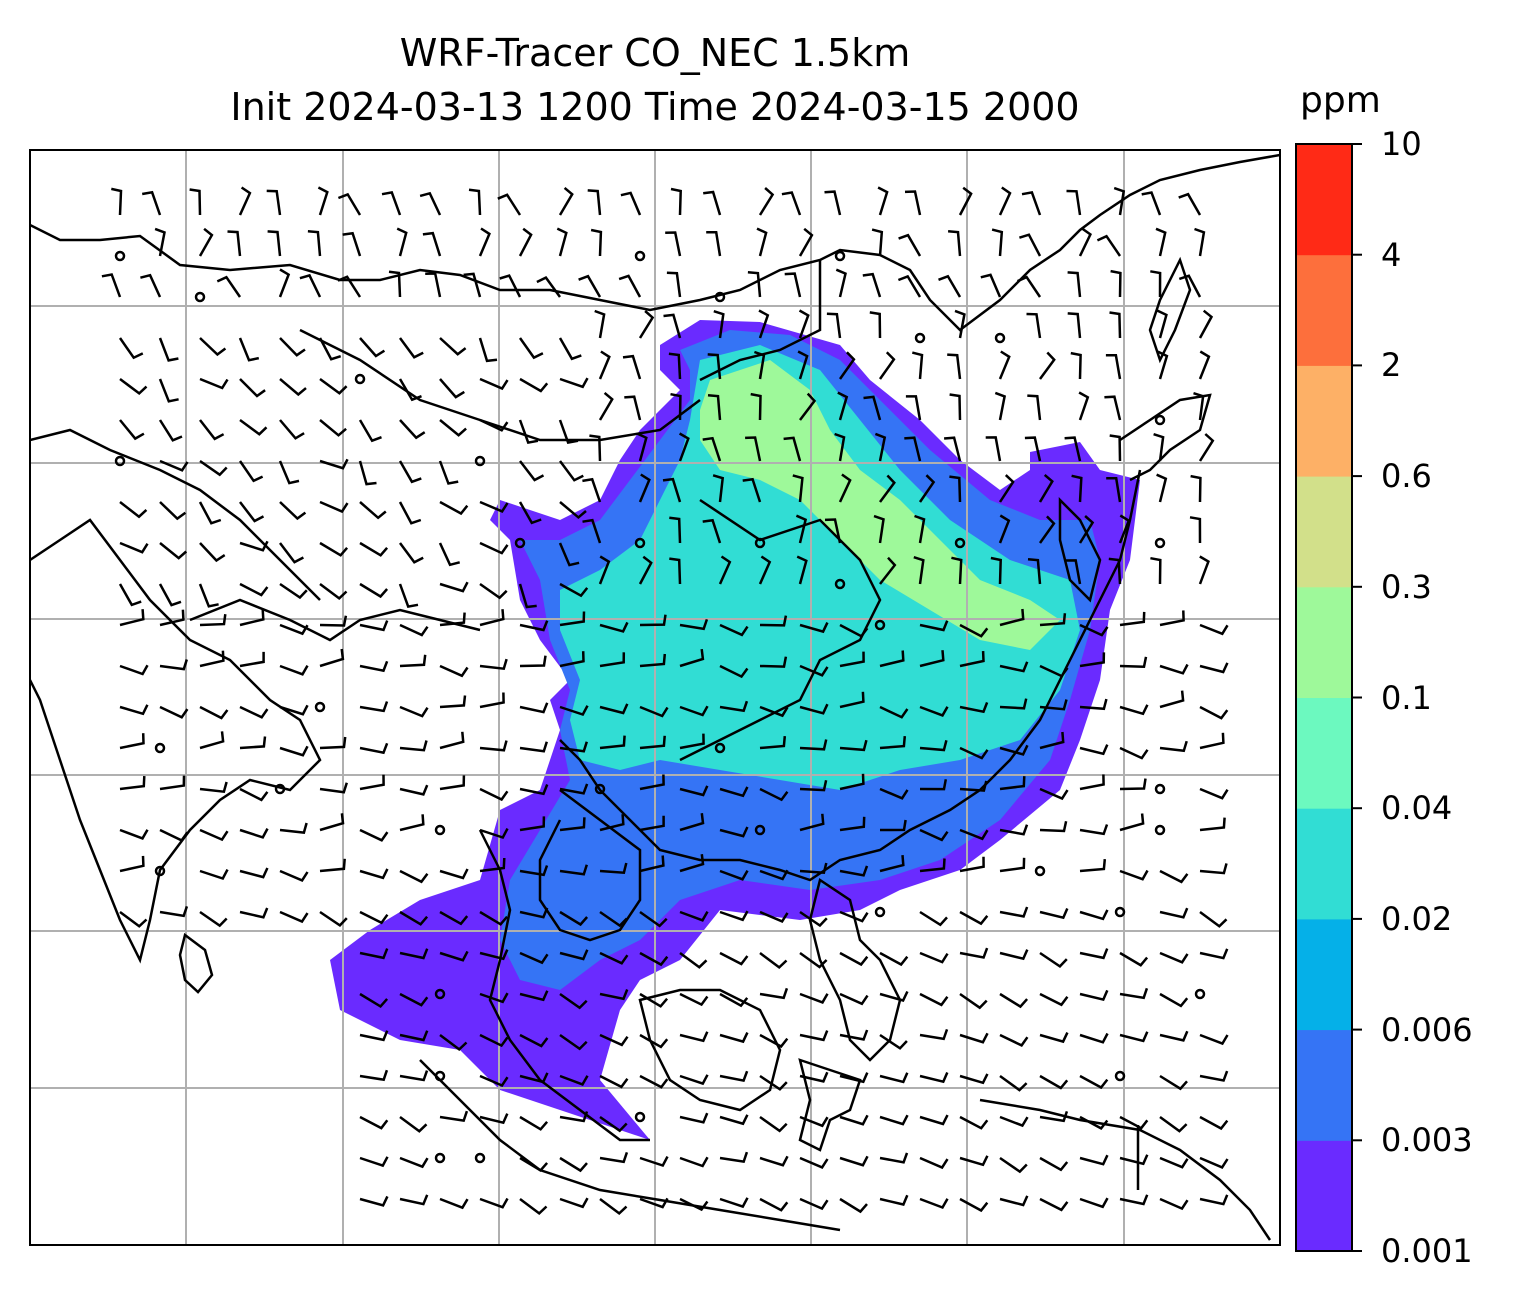 Image resolution: width=1528 pixels, height=1306 pixels. Describe the element at coordinates (630, 1145) in the screenshot. I see `coastline-sumatra-java` at that location.